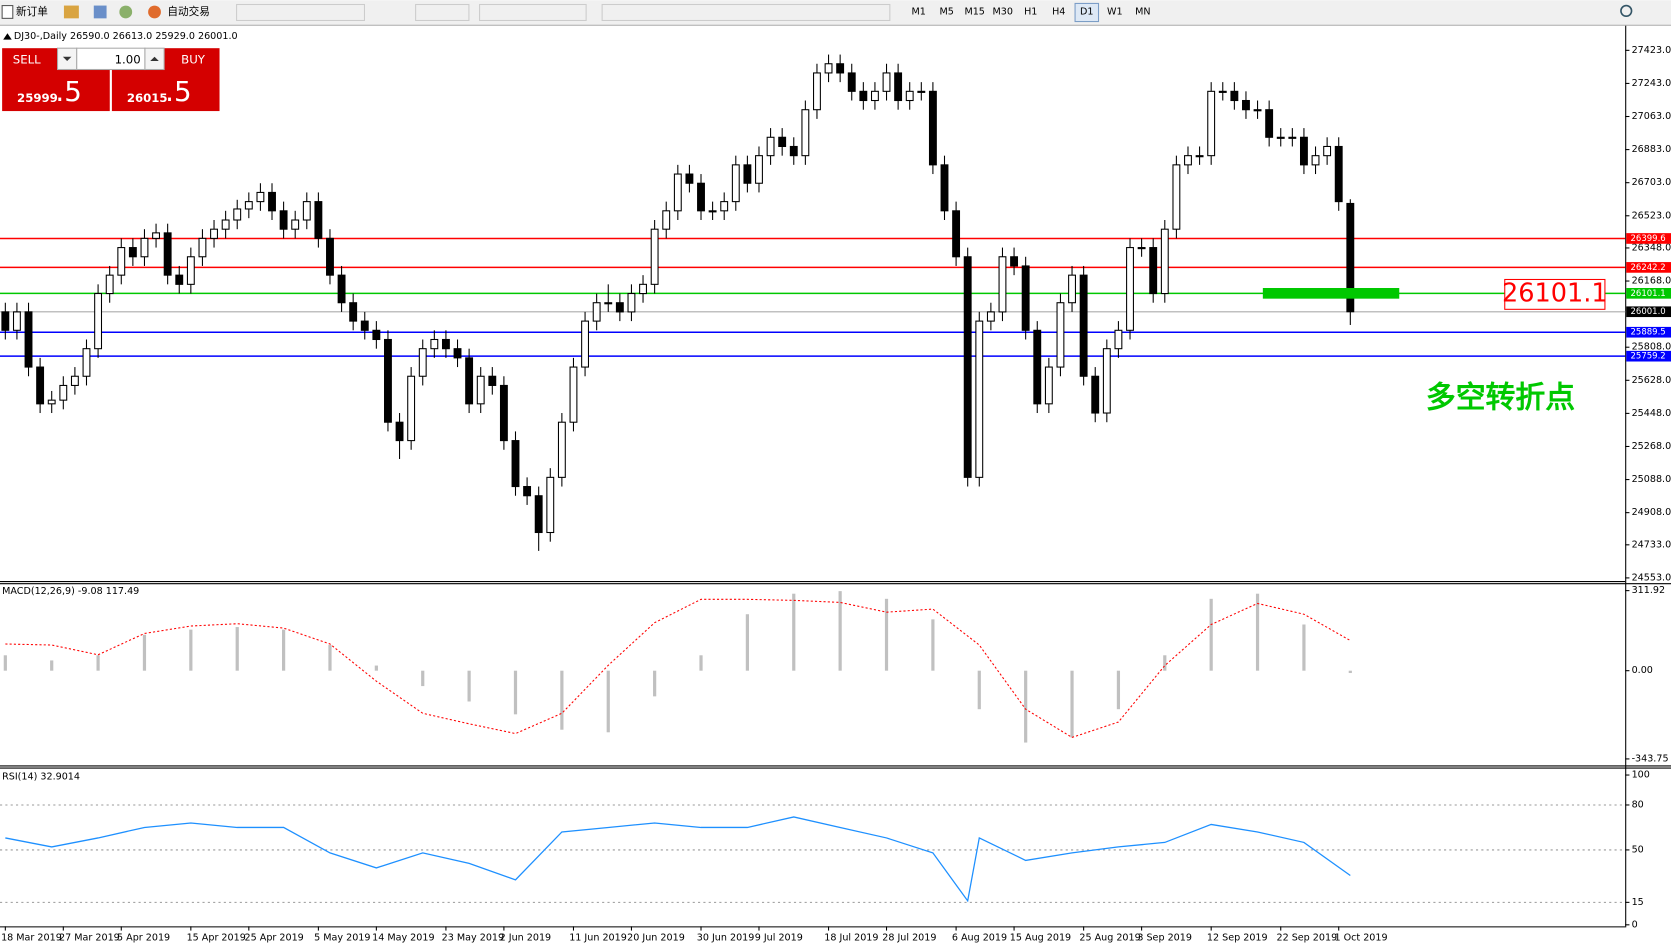 This screenshot has height=950, width=1671. What do you see at coordinates (89, 938) in the screenshot?
I see `x-tick-label: 27 Mar 2019` at bounding box center [89, 938].